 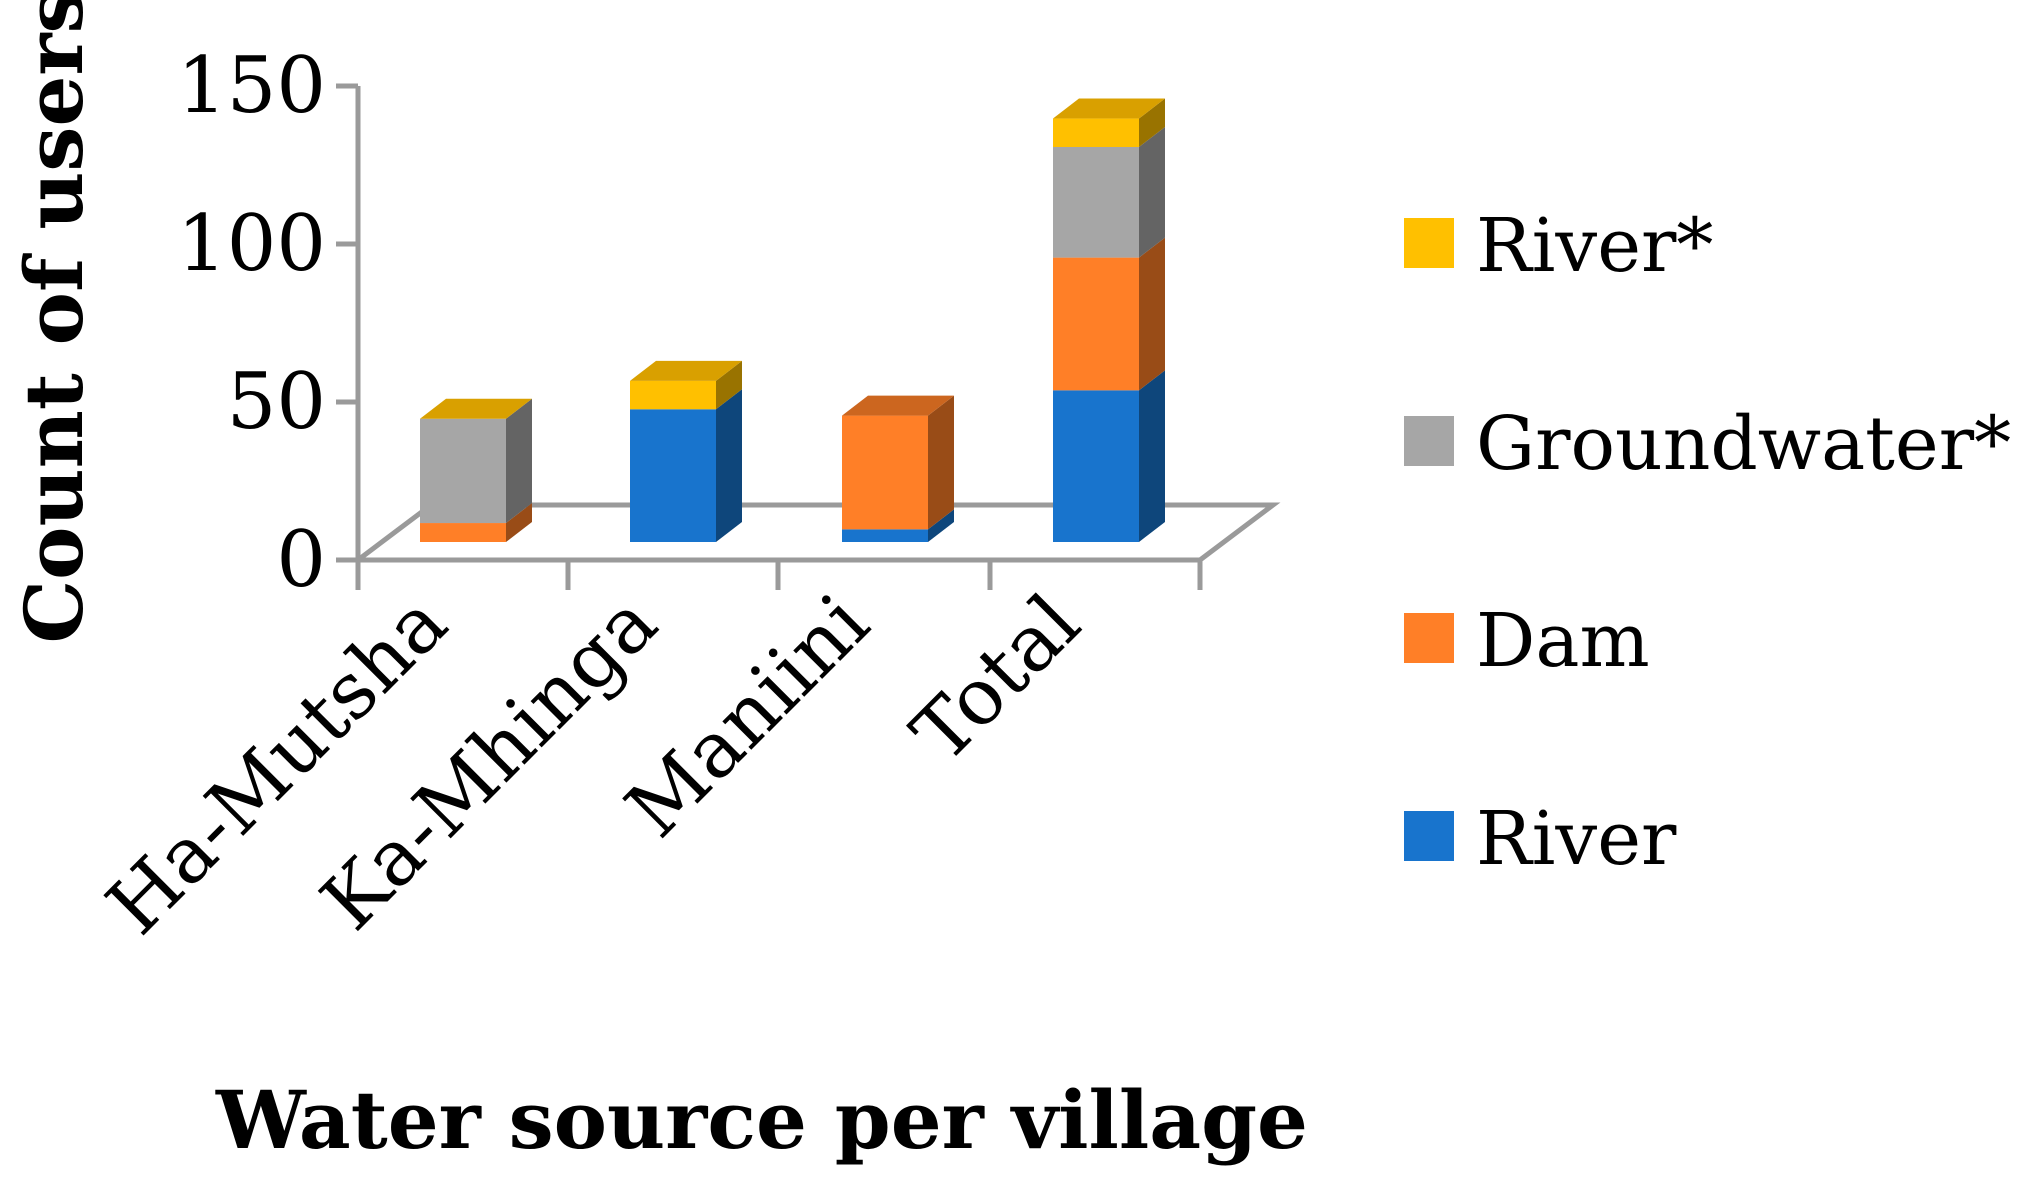 I want to click on legend-label: River, so click(x=1576, y=839).